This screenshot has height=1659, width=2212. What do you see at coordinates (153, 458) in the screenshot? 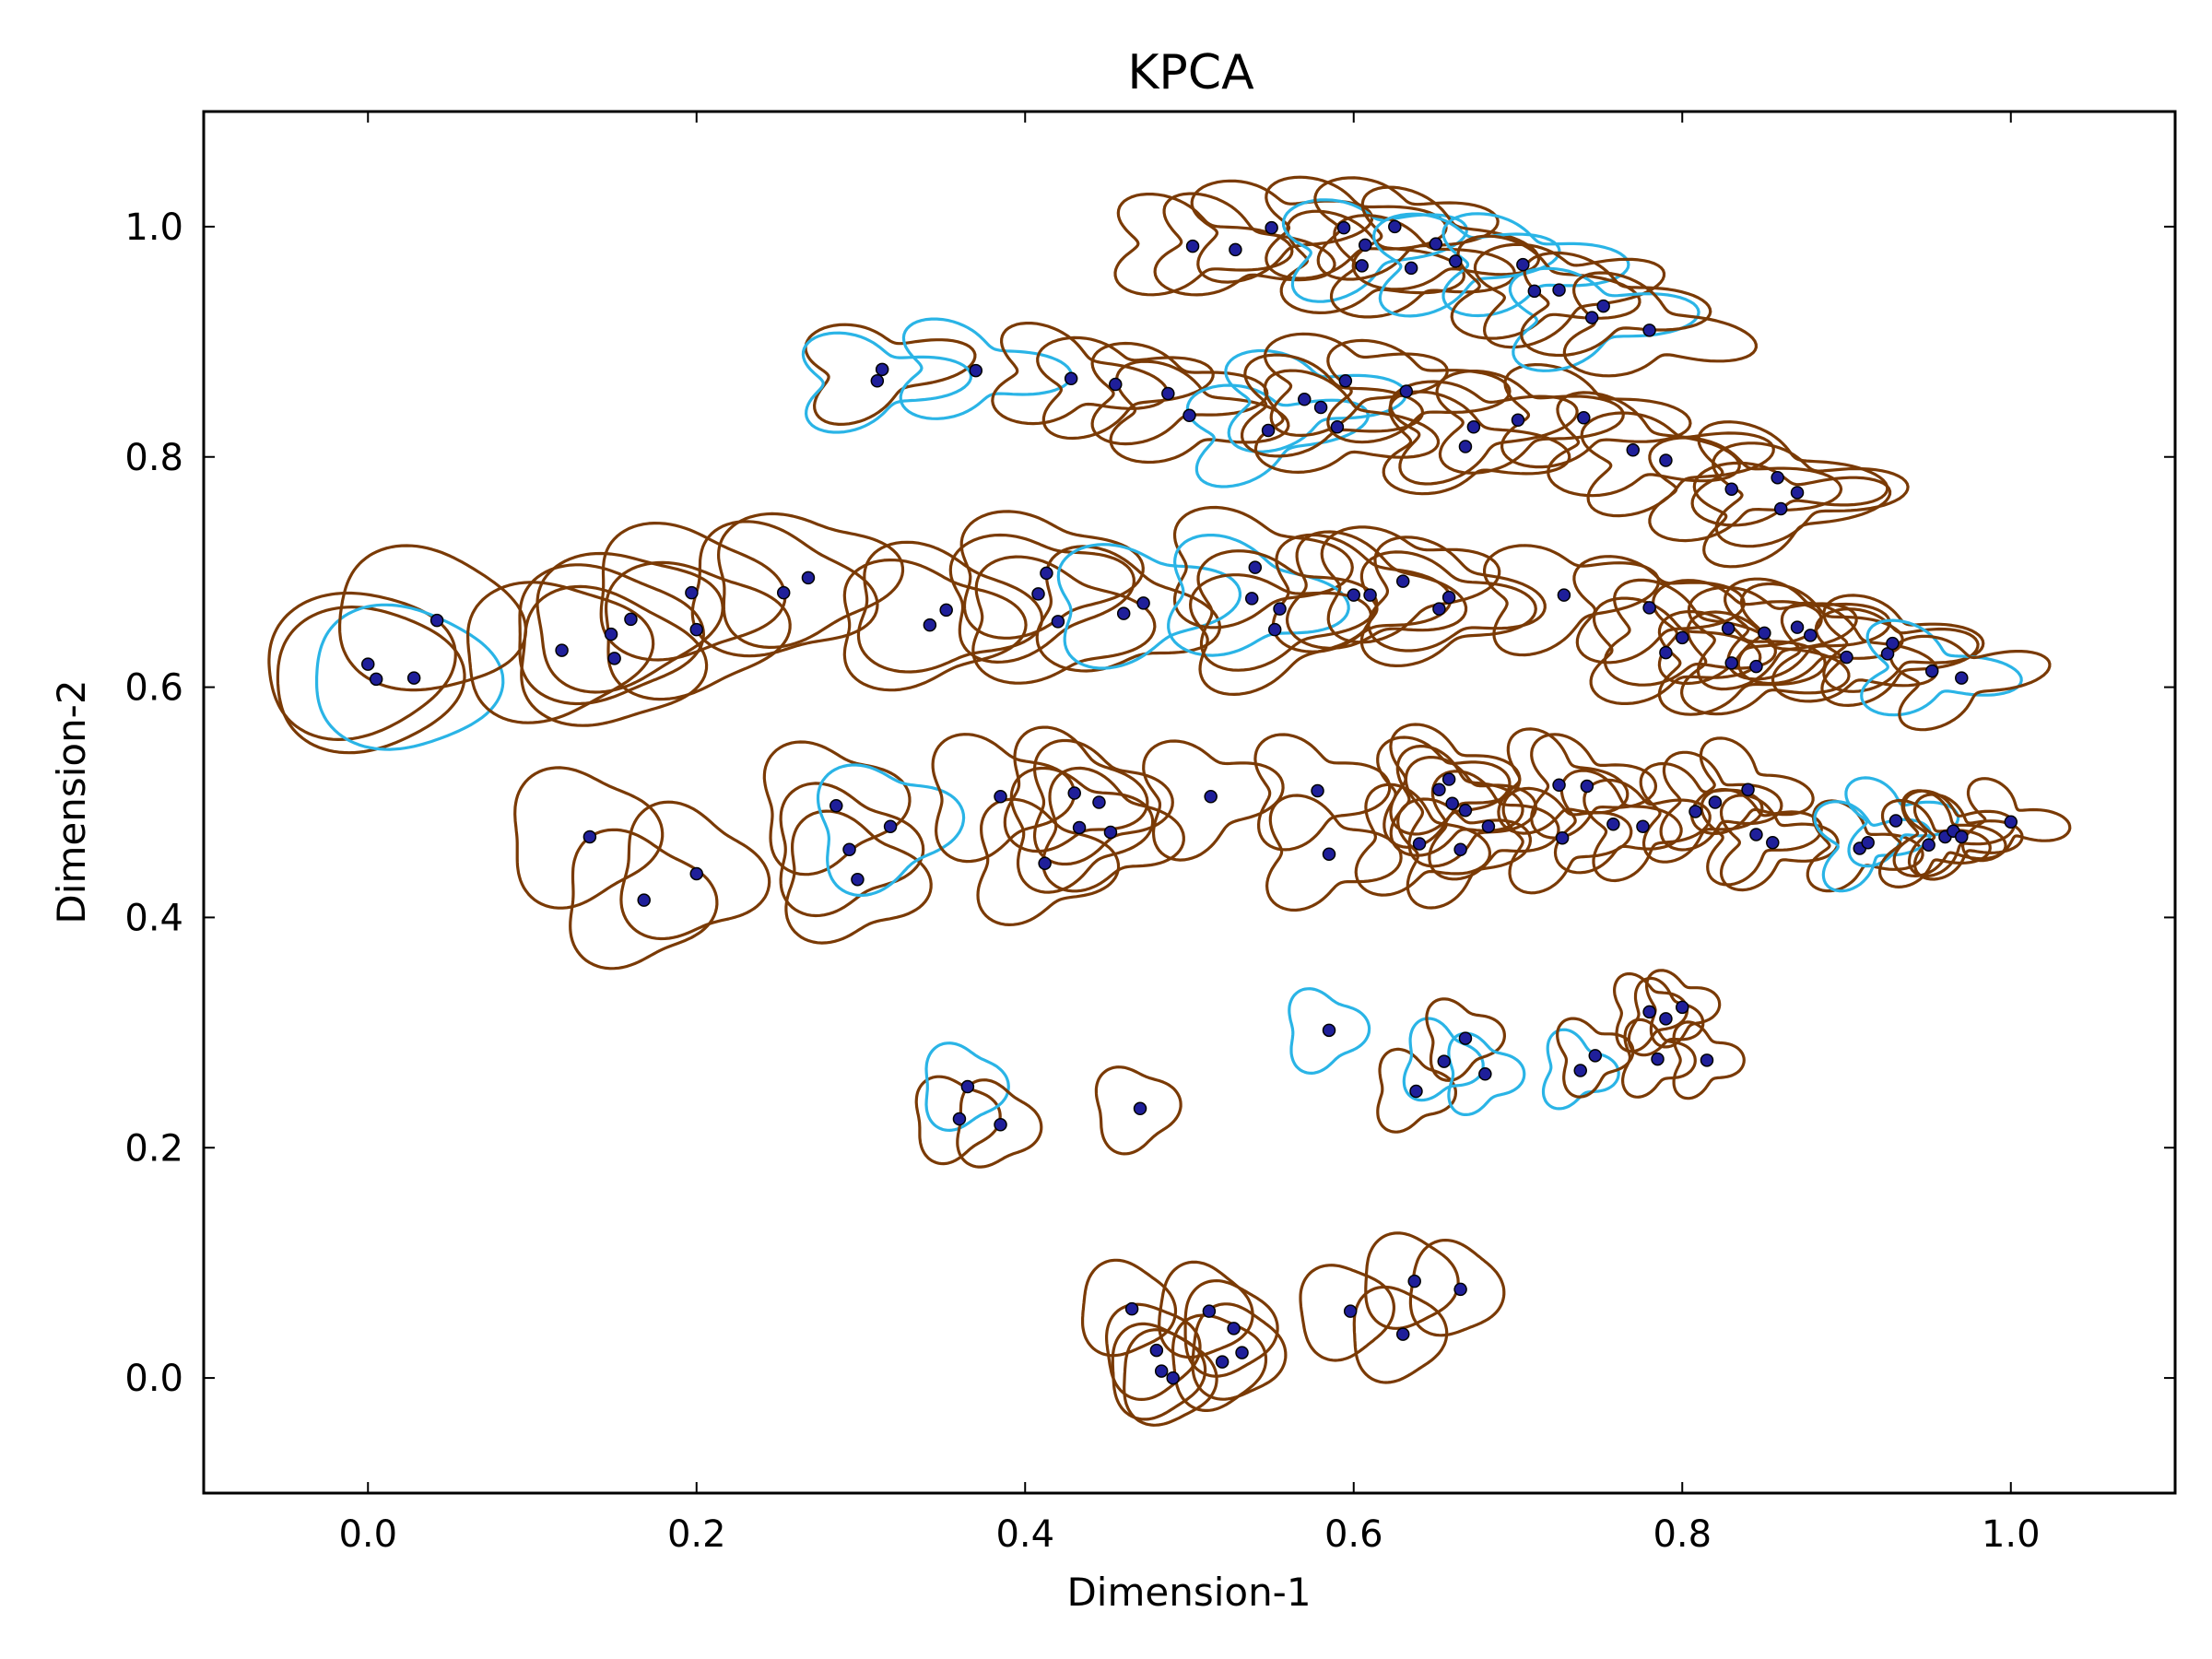
I see `y-tick-label: 0.8` at bounding box center [153, 458].